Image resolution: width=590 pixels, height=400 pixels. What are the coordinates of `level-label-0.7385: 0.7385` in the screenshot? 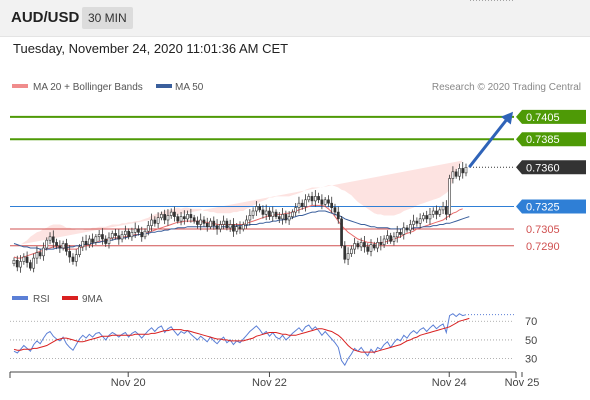 It's located at (543, 140).